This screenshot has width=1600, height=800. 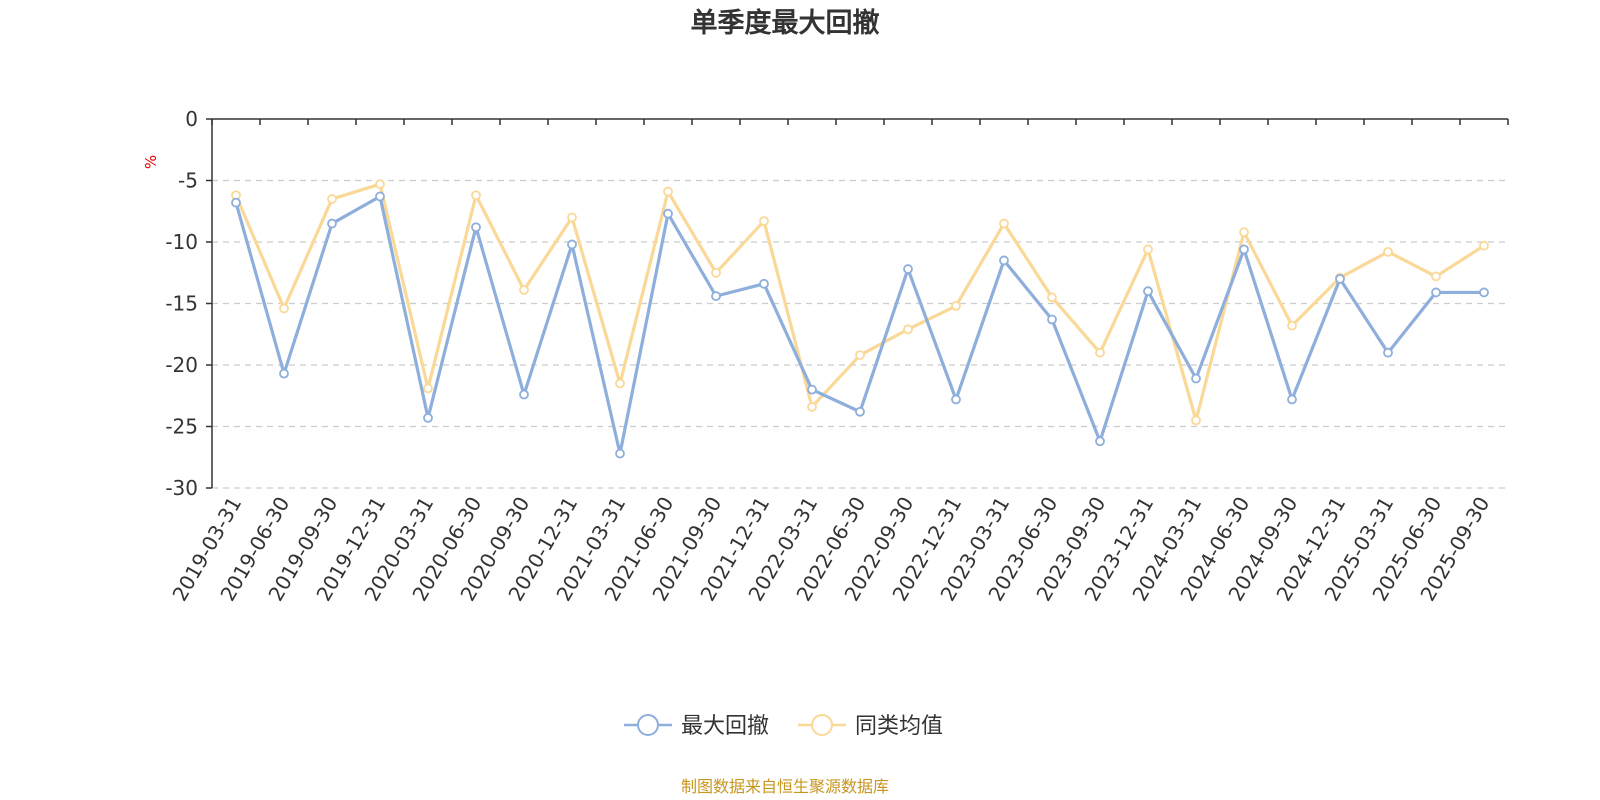 I want to click on y-tick-label: -20, so click(x=181, y=365).